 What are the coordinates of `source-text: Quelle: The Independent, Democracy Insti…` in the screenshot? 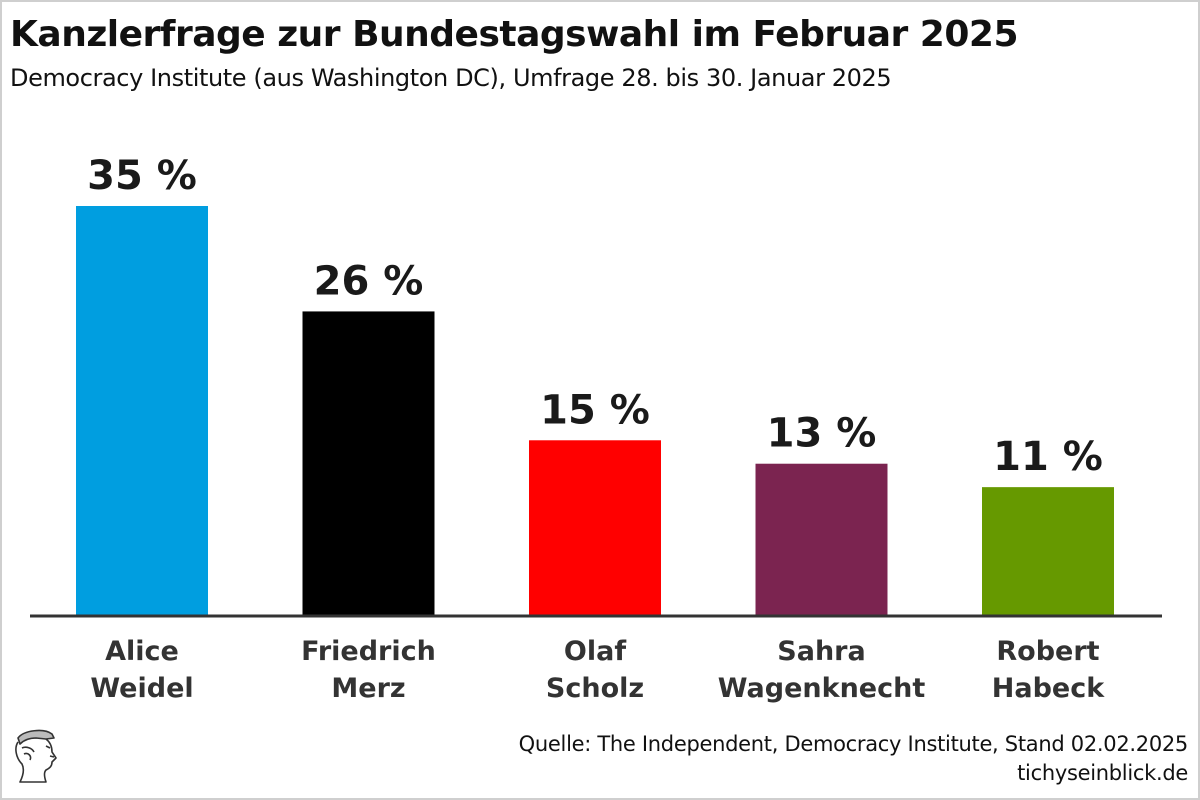 It's located at (853, 744).